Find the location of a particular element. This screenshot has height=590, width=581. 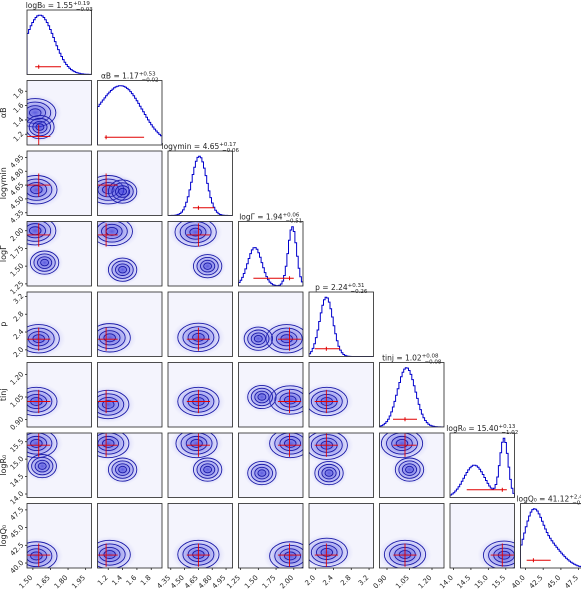

ytick-loggmin: 4.35 is located at coordinates (17, 216).